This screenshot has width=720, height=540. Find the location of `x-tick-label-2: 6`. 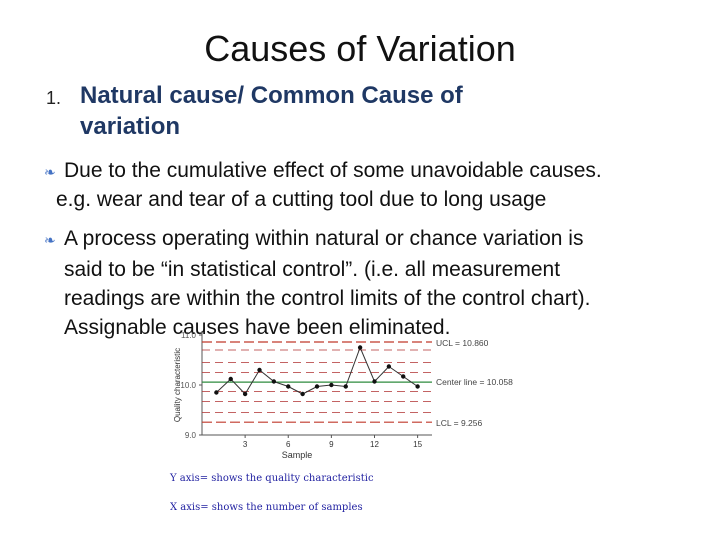

x-tick-label-2: 6 is located at coordinates (288, 444).